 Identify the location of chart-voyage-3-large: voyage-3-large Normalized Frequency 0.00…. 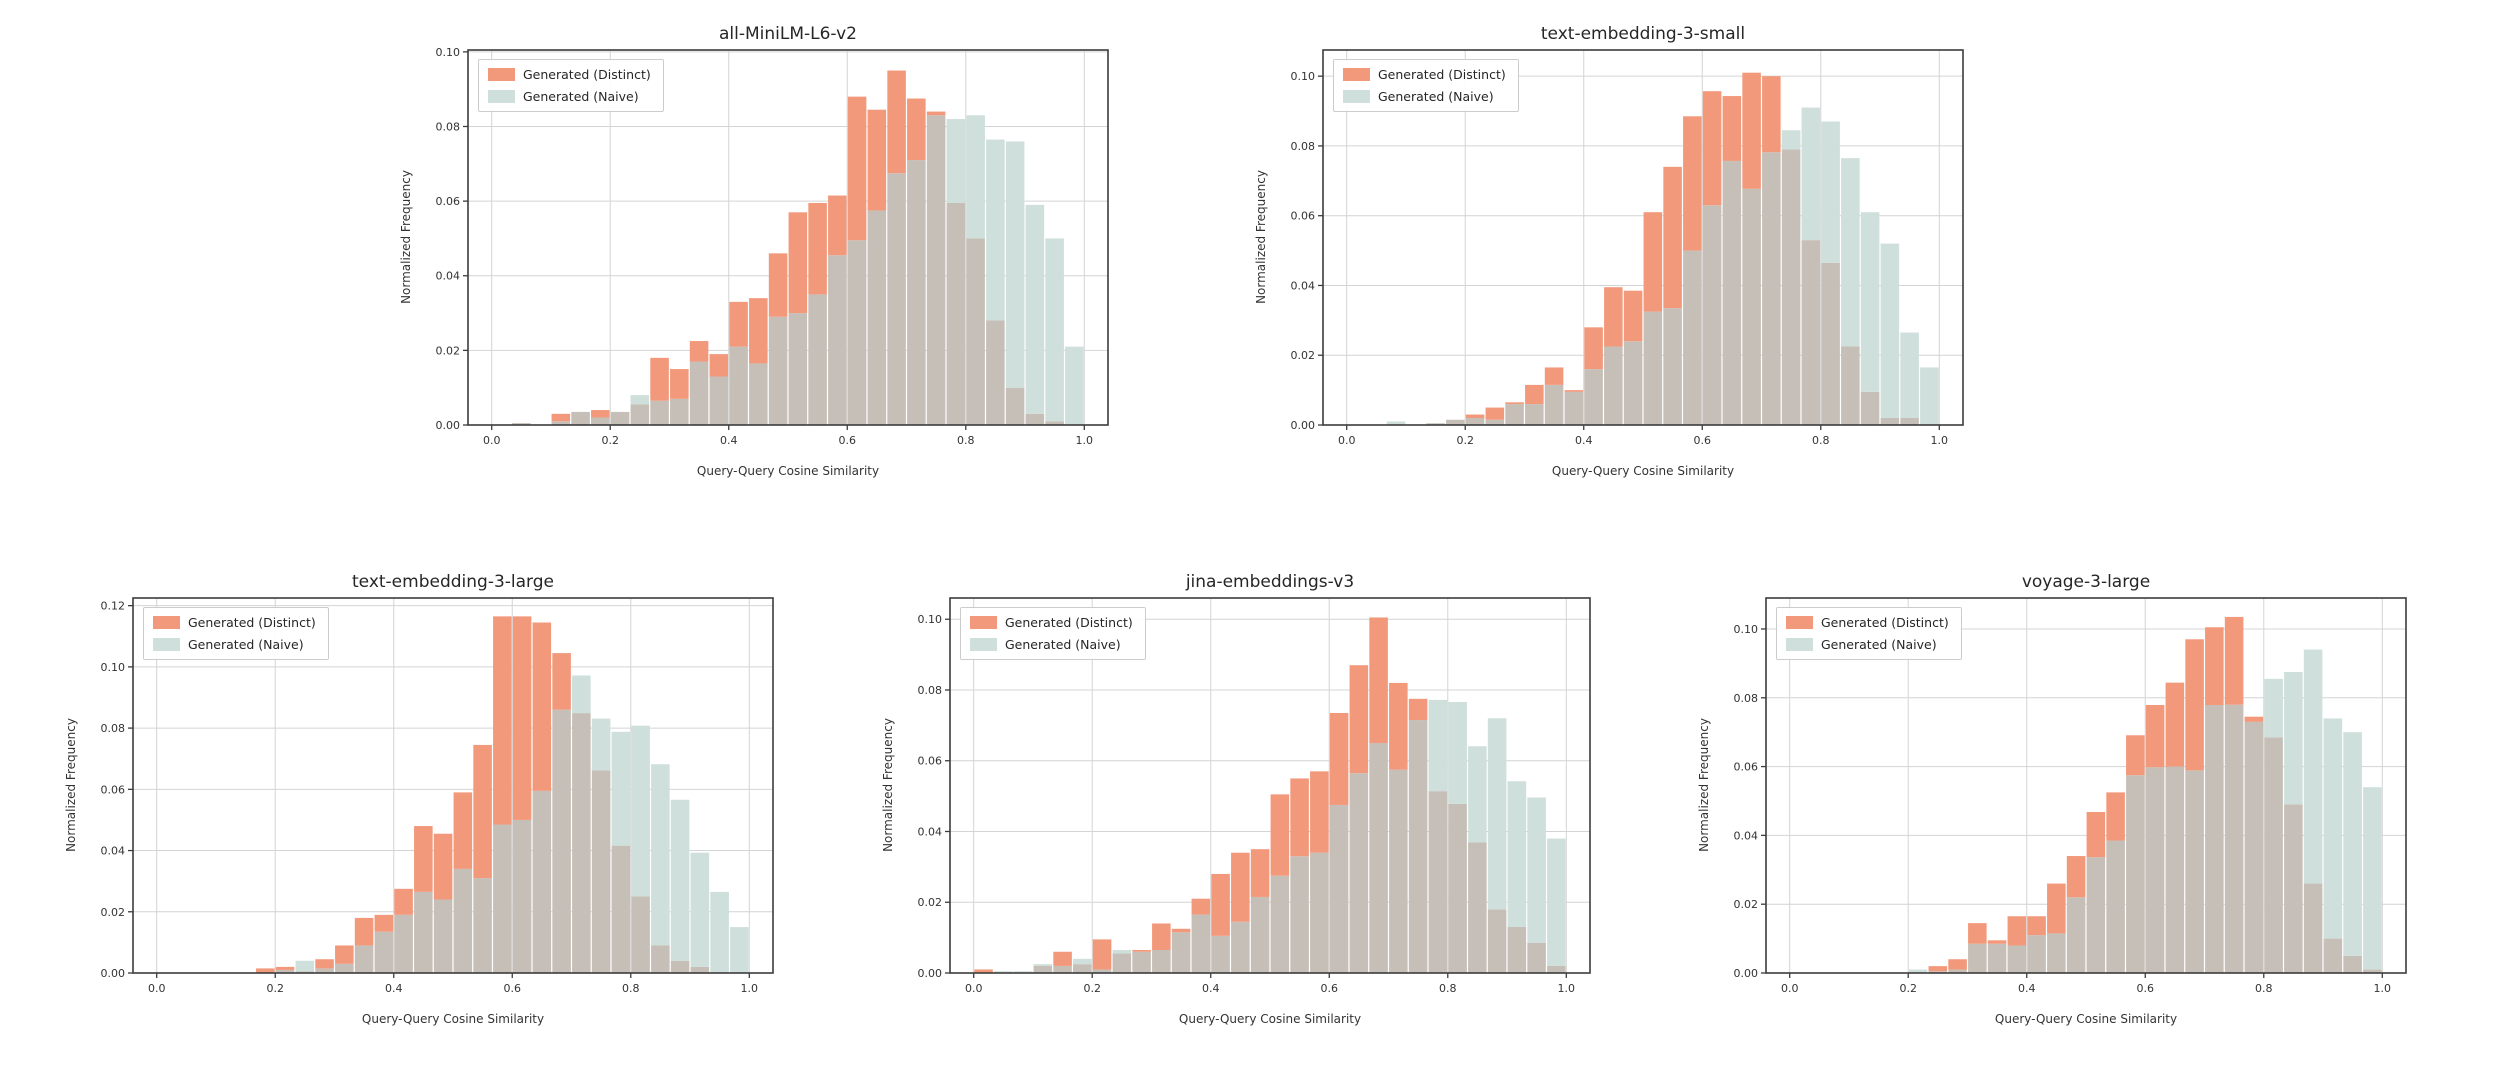
(2060, 815).